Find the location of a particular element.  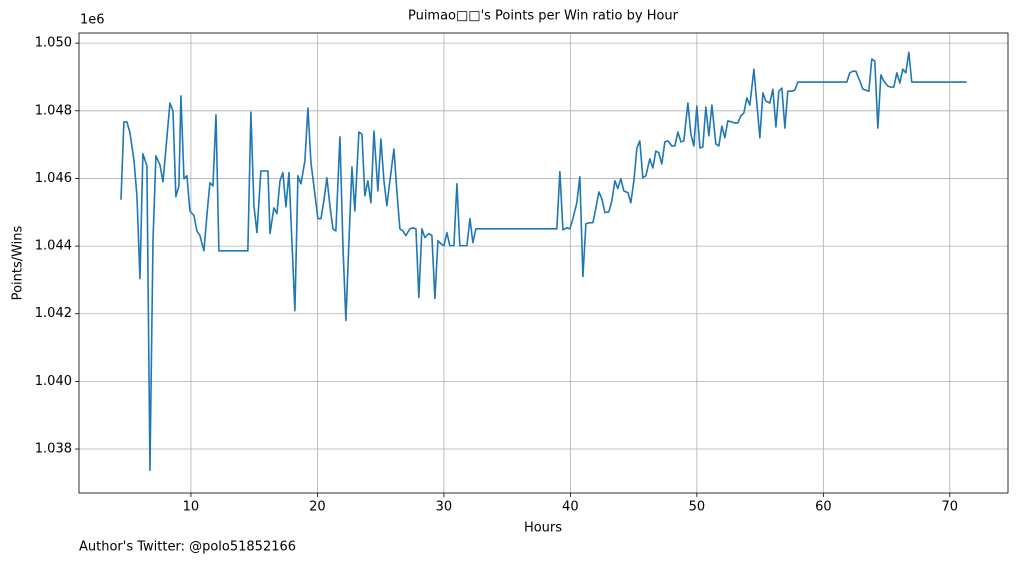

y-tick-label: 1.038 is located at coordinates (53, 449).